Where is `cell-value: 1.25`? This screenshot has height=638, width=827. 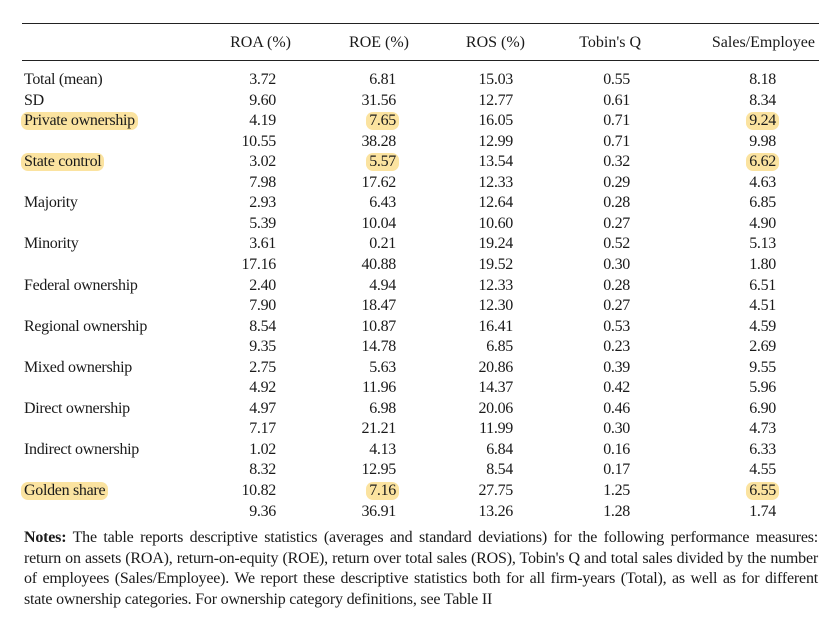 cell-value: 1.25 is located at coordinates (616, 490).